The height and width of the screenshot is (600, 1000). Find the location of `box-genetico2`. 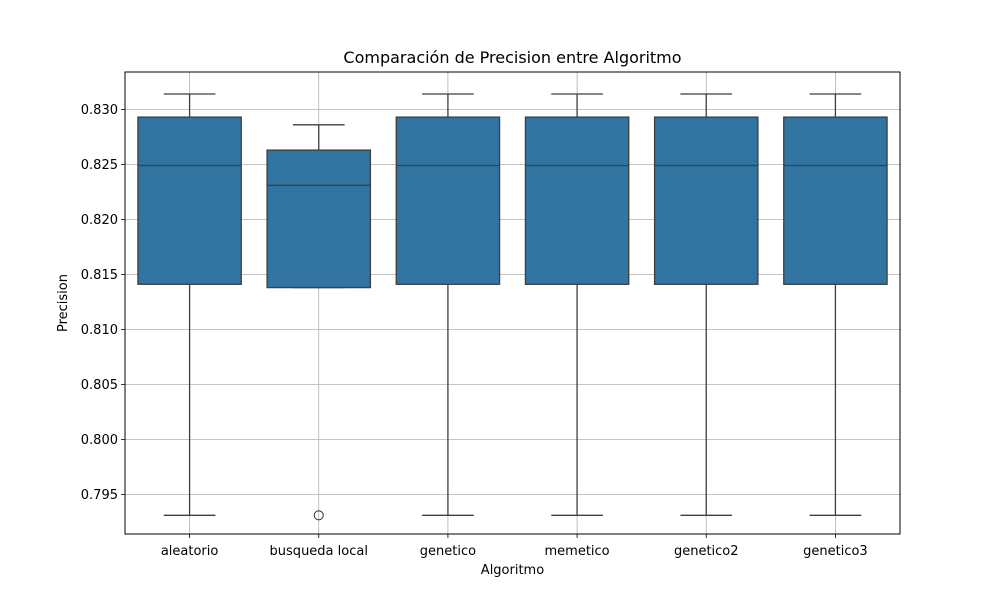

box-genetico2 is located at coordinates (706, 304).